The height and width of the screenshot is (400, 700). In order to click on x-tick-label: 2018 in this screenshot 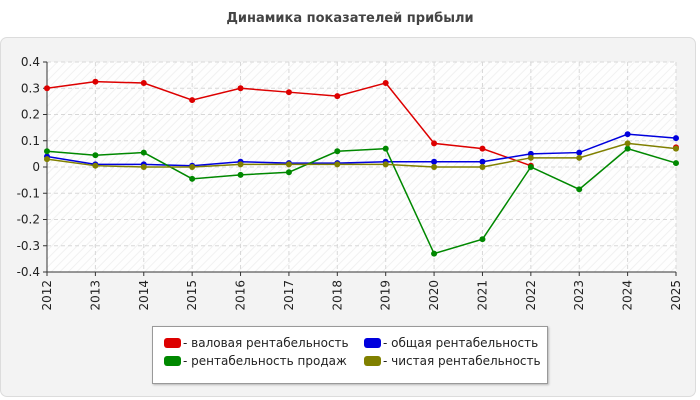, I will do `click(337, 295)`.